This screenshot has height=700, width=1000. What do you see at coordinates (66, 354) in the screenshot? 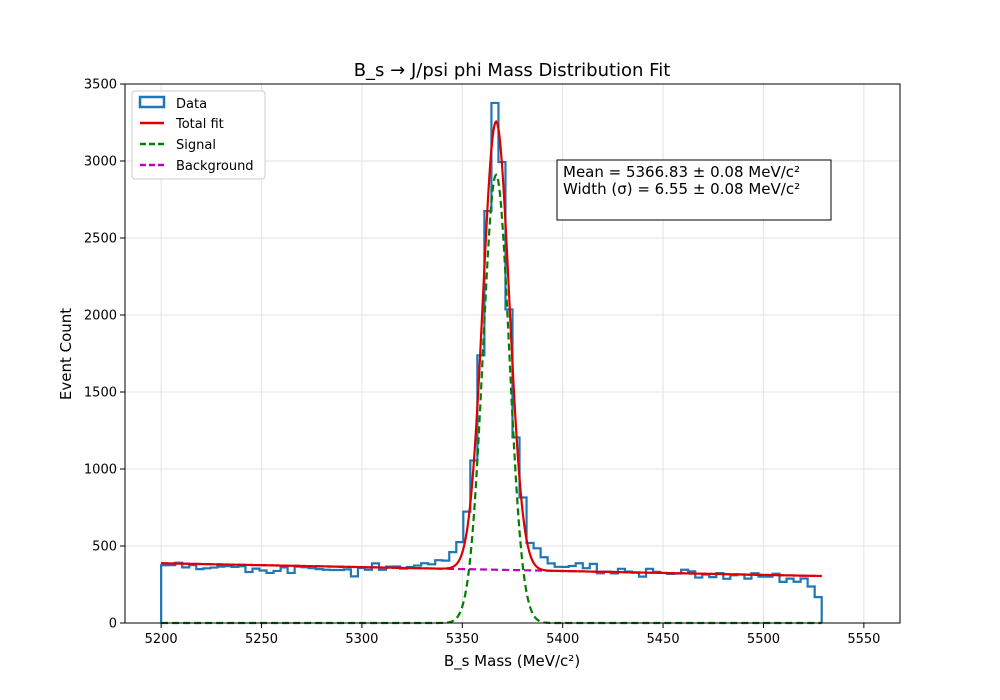
I see `y-axis-label: Event Count` at bounding box center [66, 354].